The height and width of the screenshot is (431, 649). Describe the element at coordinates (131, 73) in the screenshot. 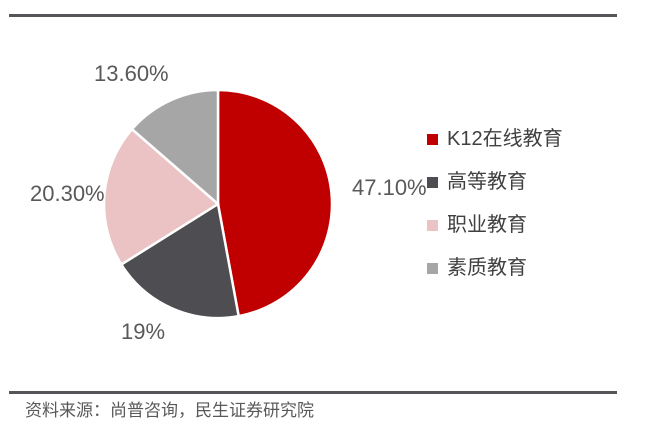

I see `pie-label-quality-education: 13.60%` at that location.